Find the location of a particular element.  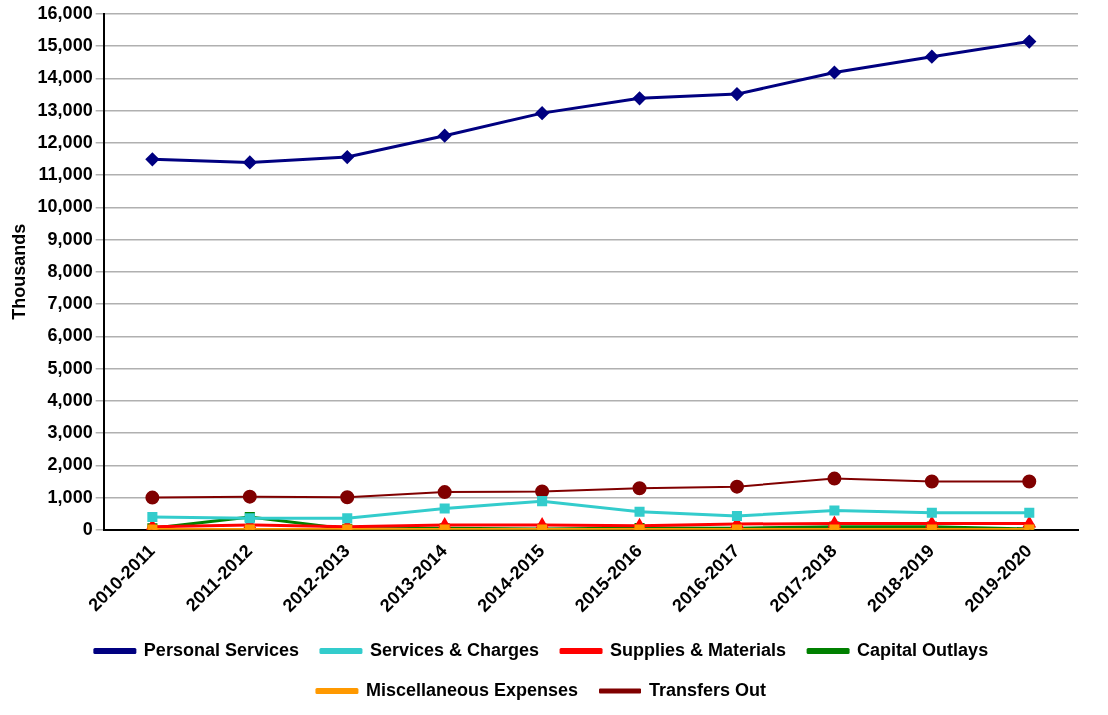

y-tick-label: 7,000 is located at coordinates (70, 303).